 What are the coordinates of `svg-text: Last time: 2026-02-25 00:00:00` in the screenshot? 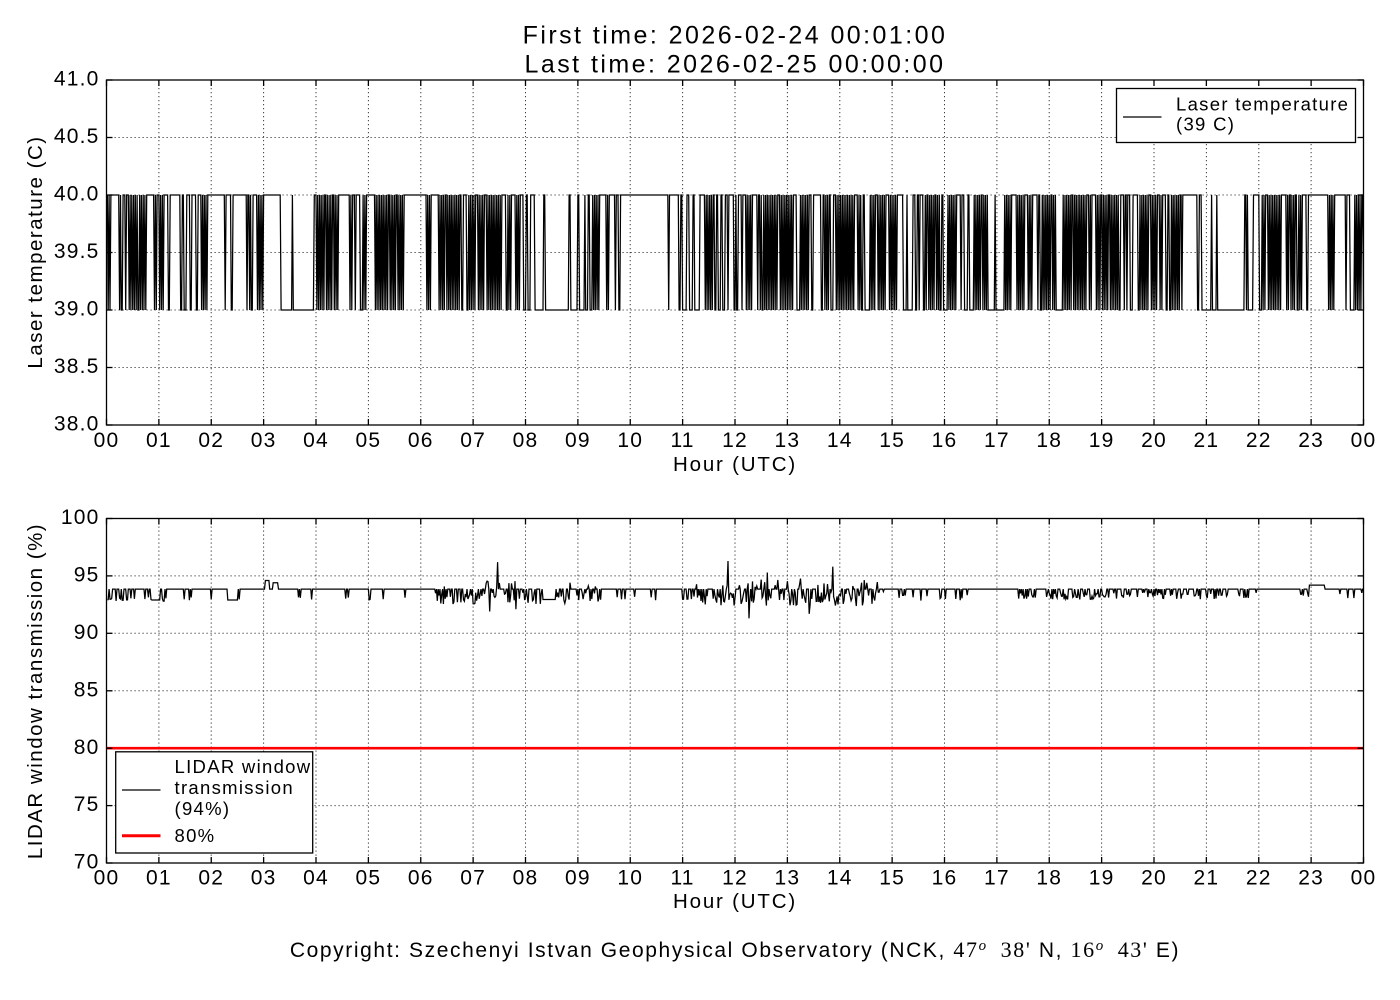 It's located at (735, 65).